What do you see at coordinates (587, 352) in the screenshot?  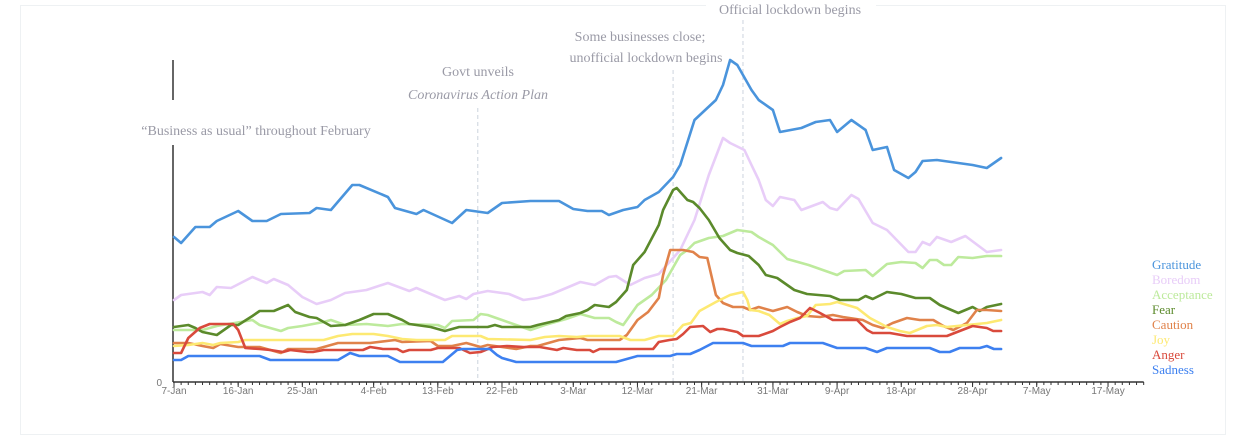 I see `series-line-sadness` at bounding box center [587, 352].